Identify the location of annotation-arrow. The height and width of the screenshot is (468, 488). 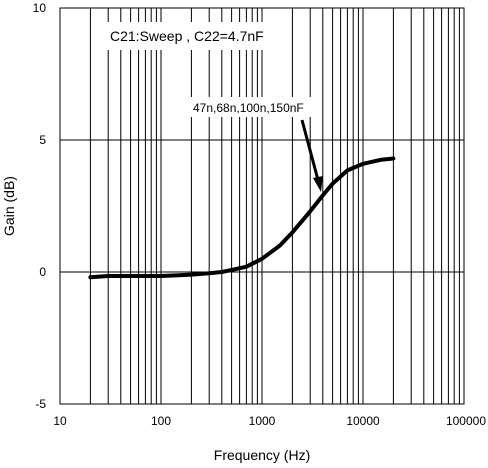
(311, 155).